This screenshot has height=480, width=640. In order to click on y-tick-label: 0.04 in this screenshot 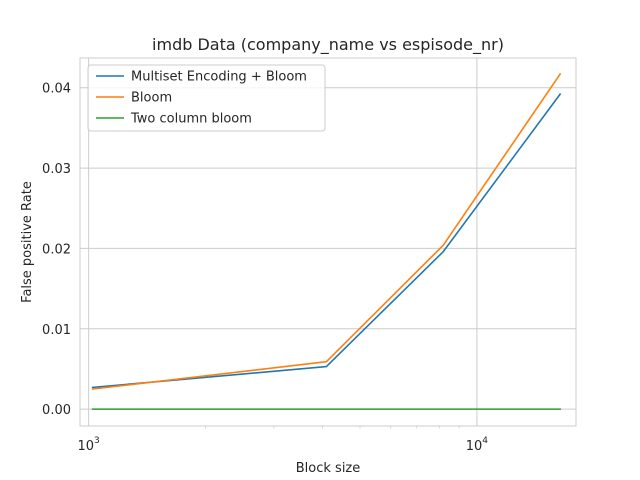, I will do `click(56, 89)`.